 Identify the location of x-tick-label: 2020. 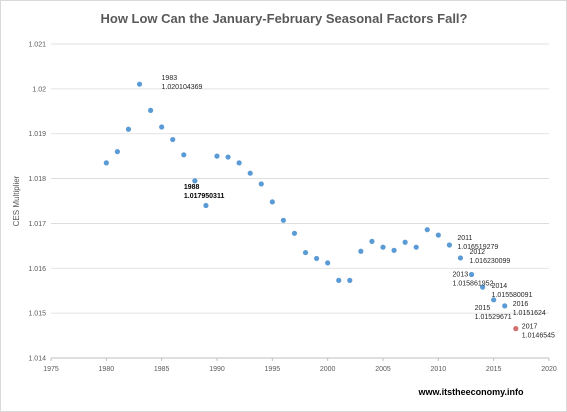
(549, 369).